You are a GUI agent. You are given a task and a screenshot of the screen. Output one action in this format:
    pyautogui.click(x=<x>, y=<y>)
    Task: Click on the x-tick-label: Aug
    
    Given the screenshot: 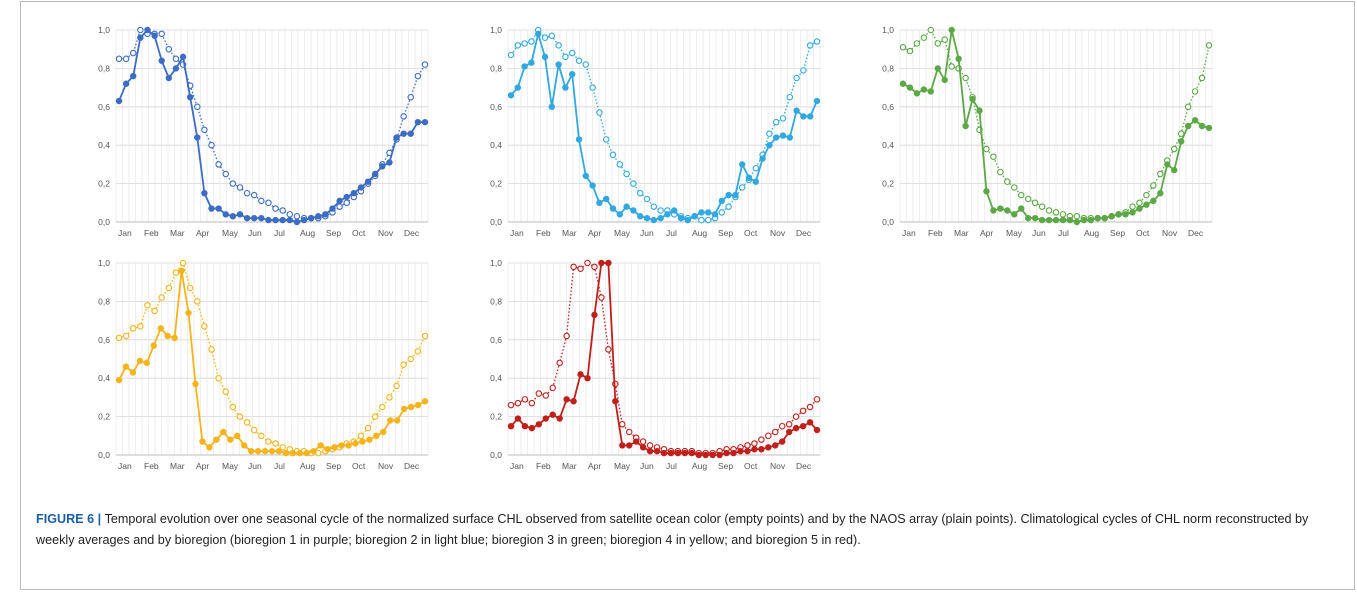 What is the action you would take?
    pyautogui.click(x=307, y=233)
    